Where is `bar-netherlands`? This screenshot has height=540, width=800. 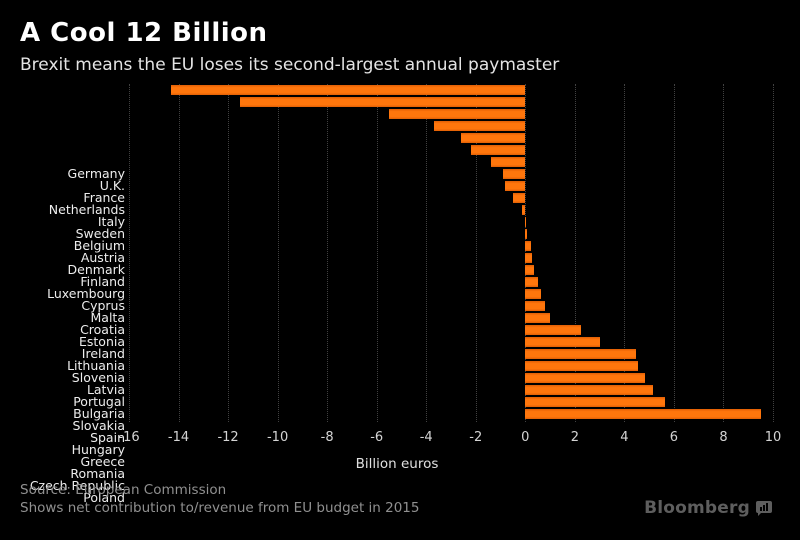 bar-netherlands is located at coordinates (479, 126).